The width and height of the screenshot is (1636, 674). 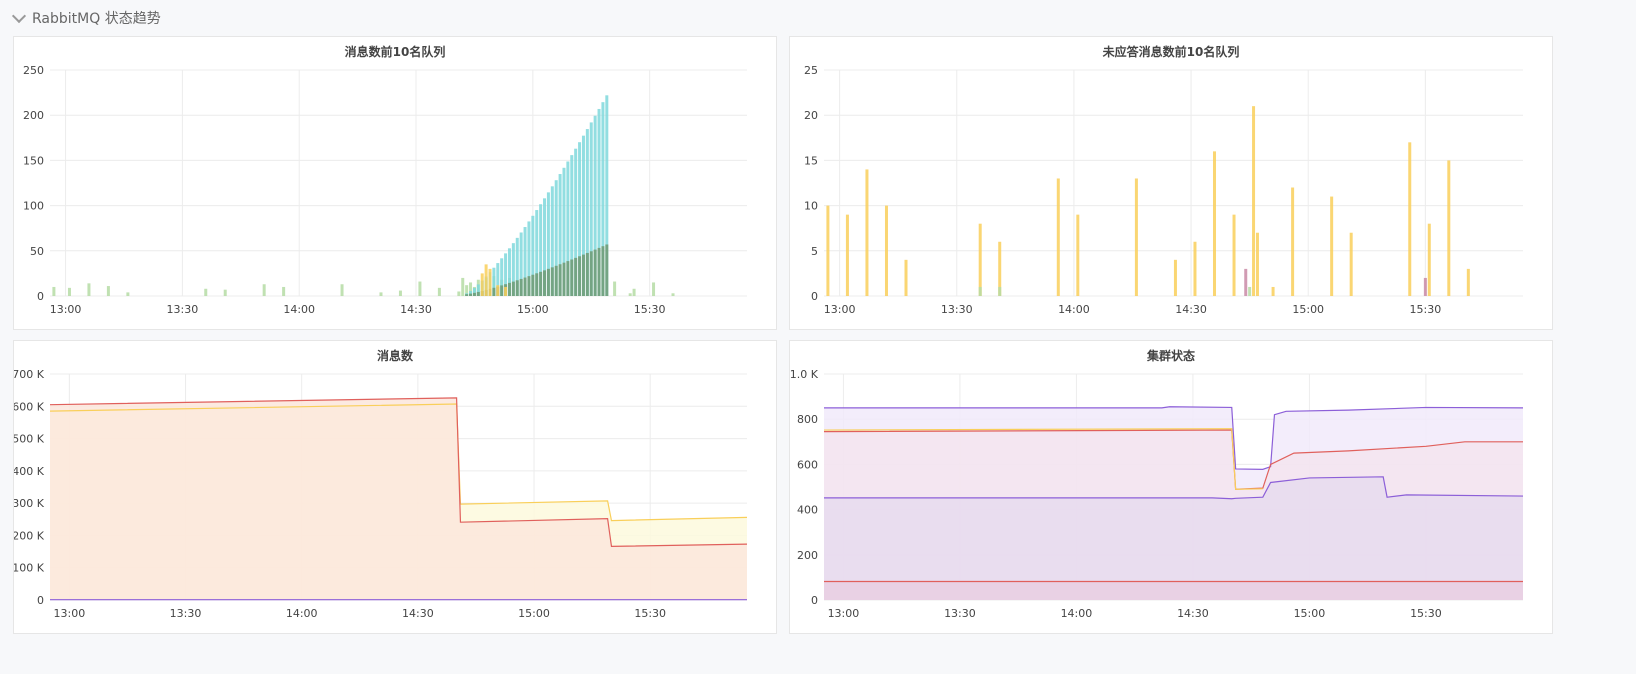 I want to click on y-tick-label: 500 K, so click(x=29, y=439).